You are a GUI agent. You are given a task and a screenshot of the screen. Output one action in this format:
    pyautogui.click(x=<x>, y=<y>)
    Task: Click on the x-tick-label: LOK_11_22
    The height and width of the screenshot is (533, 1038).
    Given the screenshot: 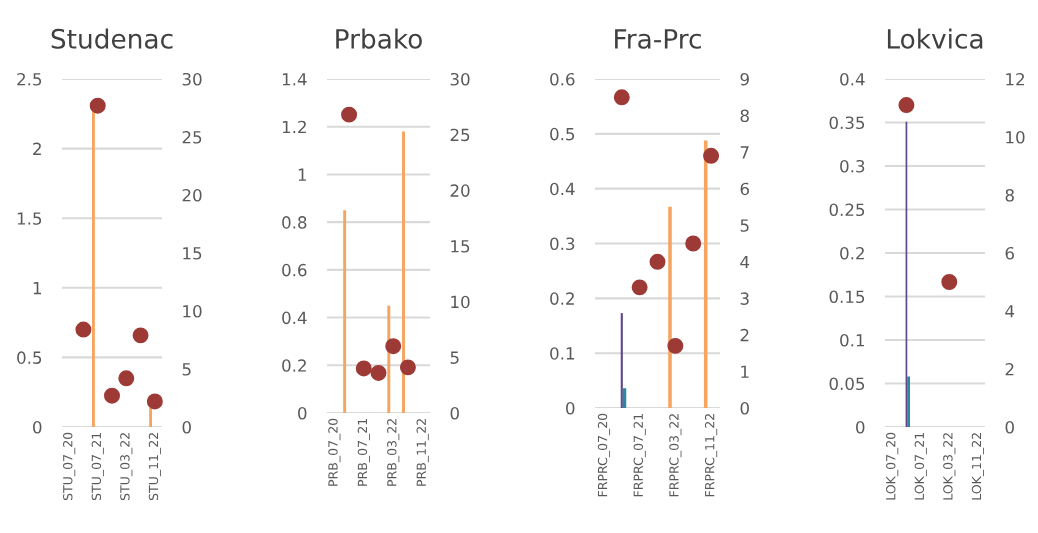 What is the action you would take?
    pyautogui.click(x=977, y=466)
    